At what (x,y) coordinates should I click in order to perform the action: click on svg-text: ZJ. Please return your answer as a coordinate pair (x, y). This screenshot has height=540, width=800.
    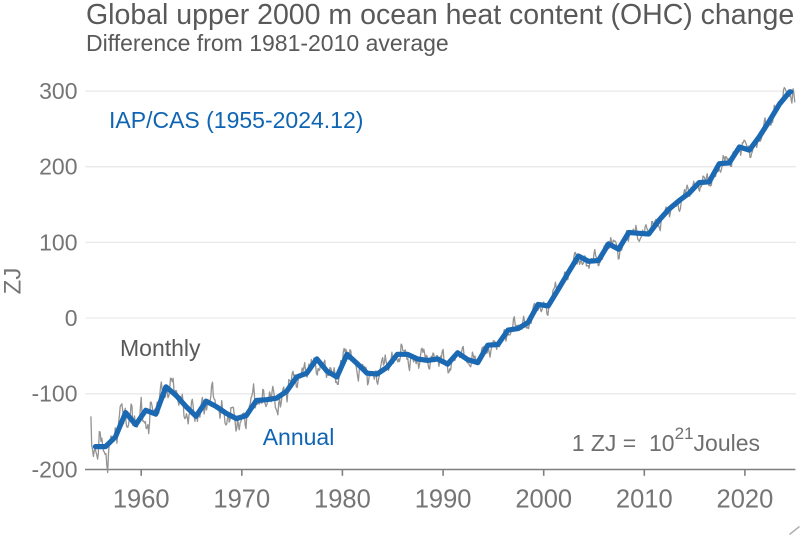
    Looking at the image, I should click on (13, 281).